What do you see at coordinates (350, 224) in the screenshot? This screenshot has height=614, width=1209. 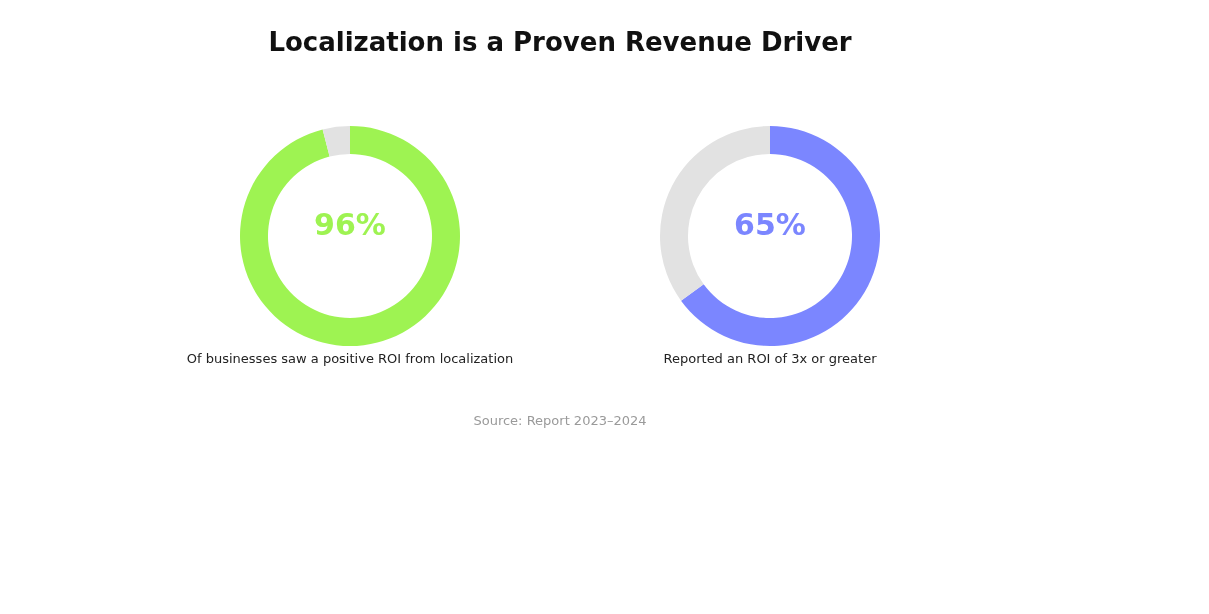 I see `data-label: 96%` at bounding box center [350, 224].